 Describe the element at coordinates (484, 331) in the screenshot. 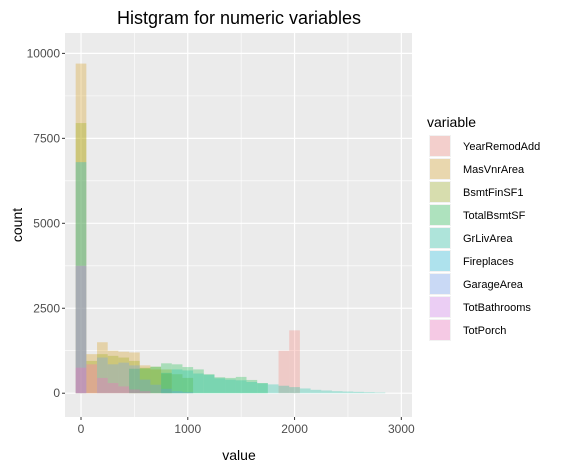

I see `legend-label: TotPorch` at that location.